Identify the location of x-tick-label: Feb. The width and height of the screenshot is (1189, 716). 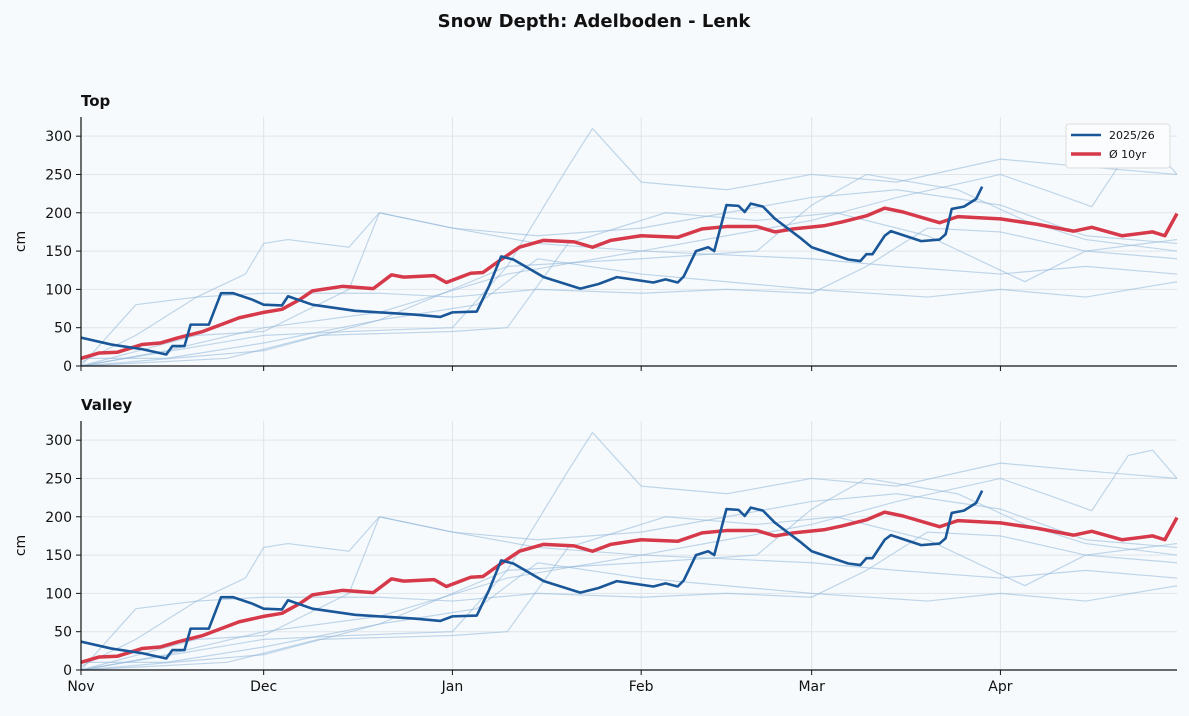
(641, 687).